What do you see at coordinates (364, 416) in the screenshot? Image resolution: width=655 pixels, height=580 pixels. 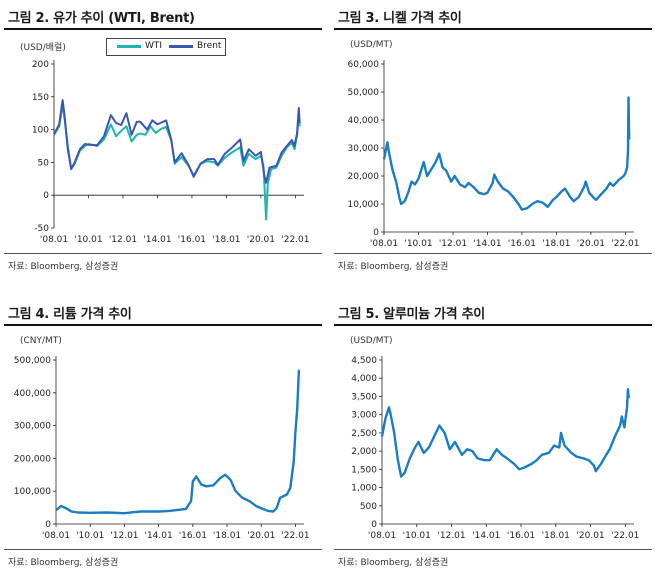 I see `y-tick-label: 3,000` at bounding box center [364, 416].